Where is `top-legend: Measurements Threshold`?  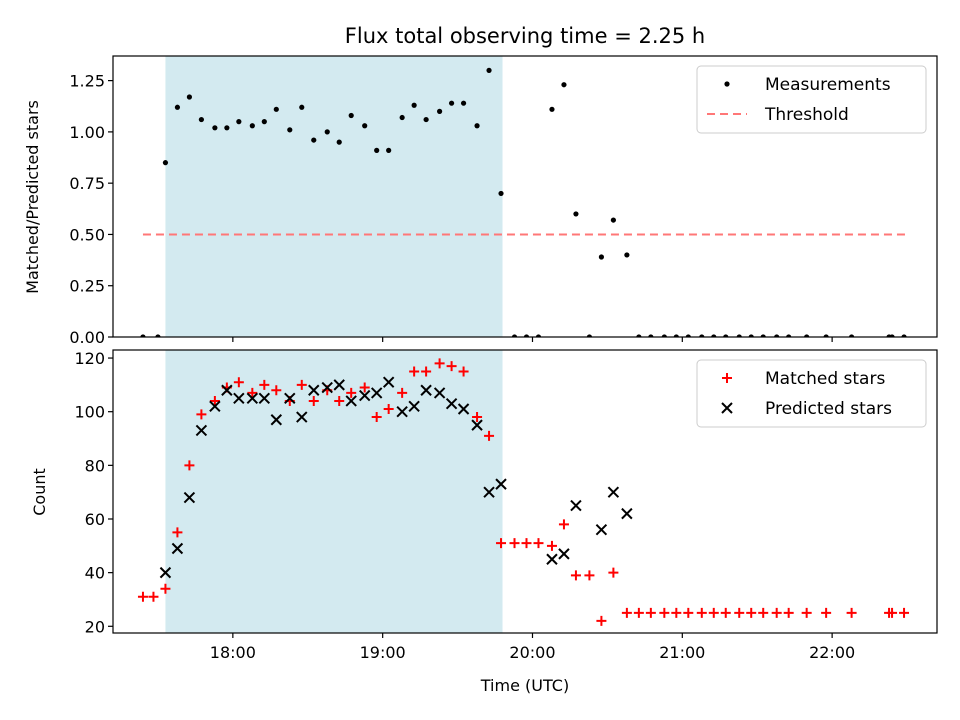 top-legend: Measurements Threshold is located at coordinates (811, 99).